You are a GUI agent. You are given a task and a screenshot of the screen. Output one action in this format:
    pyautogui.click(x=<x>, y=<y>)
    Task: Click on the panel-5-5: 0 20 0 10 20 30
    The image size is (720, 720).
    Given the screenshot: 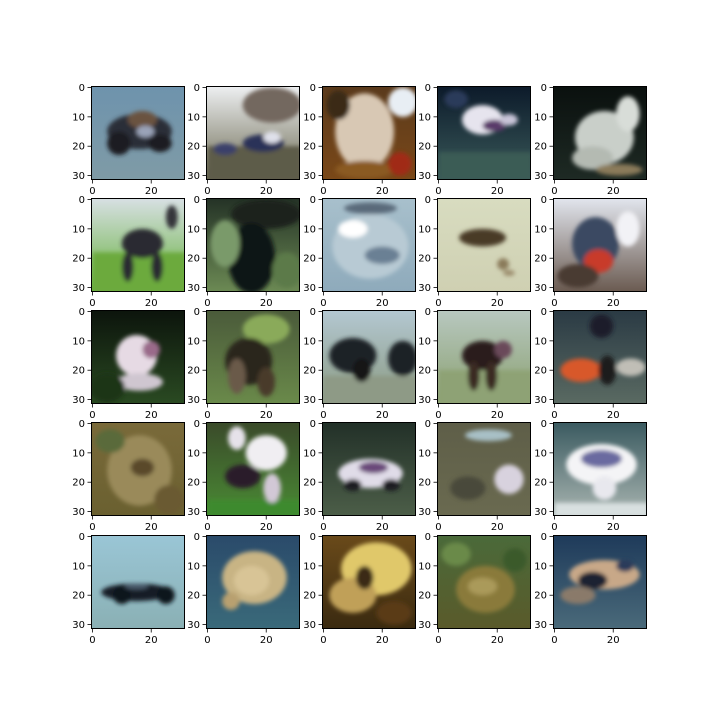 What is the action you would take?
    pyautogui.click(x=590, y=589)
    